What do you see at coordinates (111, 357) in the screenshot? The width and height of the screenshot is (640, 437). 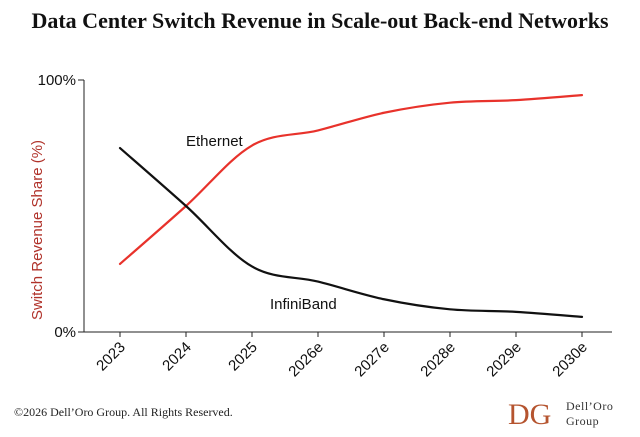 I see `x-tick-label: 2023` at bounding box center [111, 357].